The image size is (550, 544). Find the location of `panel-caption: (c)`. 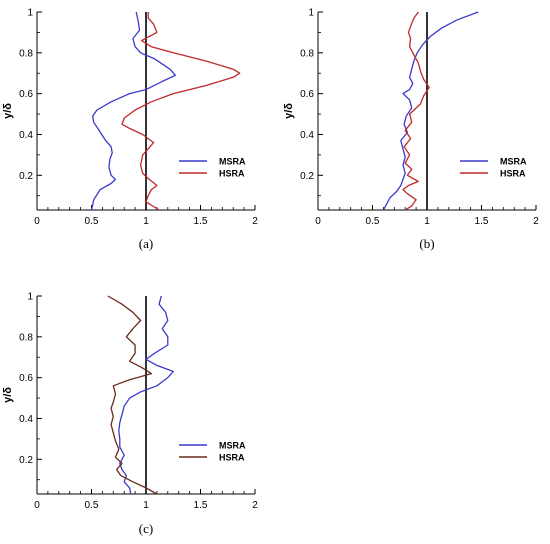

panel-caption: (c) is located at coordinates (146, 528).